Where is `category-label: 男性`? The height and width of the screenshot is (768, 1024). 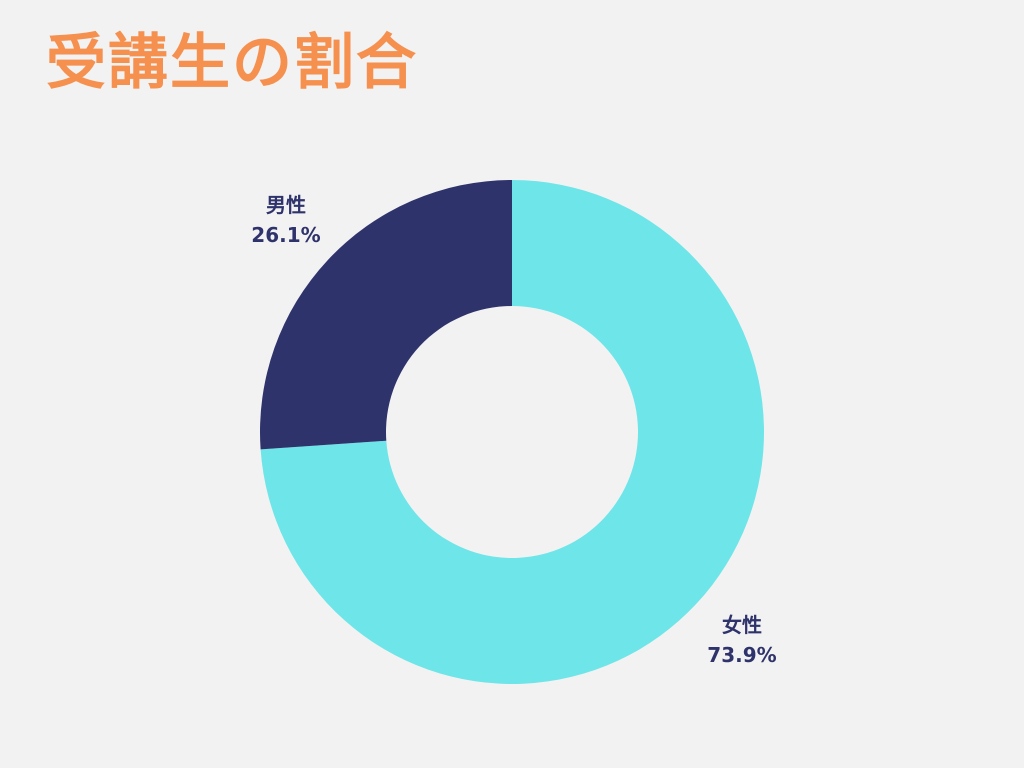 category-label: 男性 is located at coordinates (286, 205).